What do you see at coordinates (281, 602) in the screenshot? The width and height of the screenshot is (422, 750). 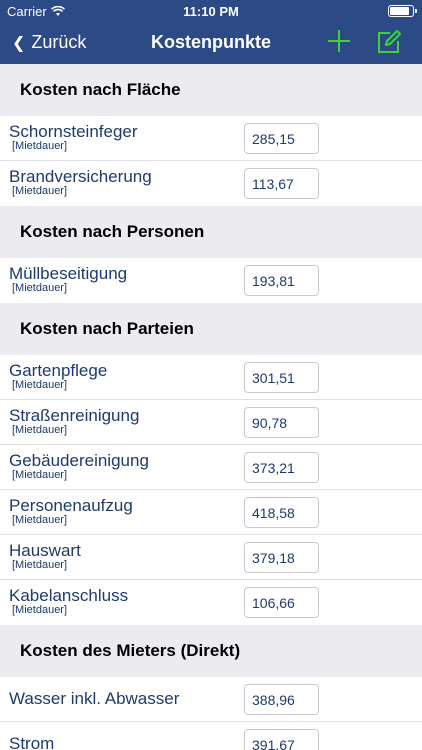 I see `cost-amount-field: 106,66` at bounding box center [281, 602].